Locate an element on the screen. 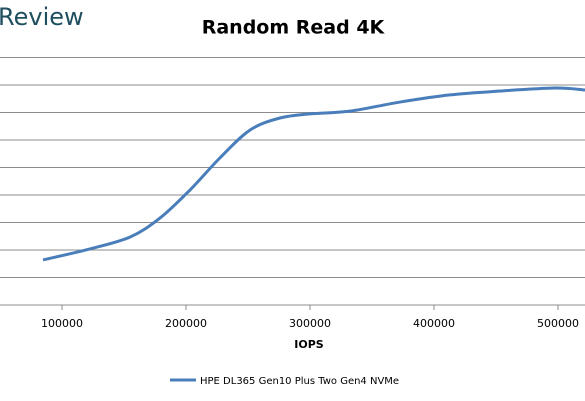  x-tick-label: 100000 is located at coordinates (62, 323).